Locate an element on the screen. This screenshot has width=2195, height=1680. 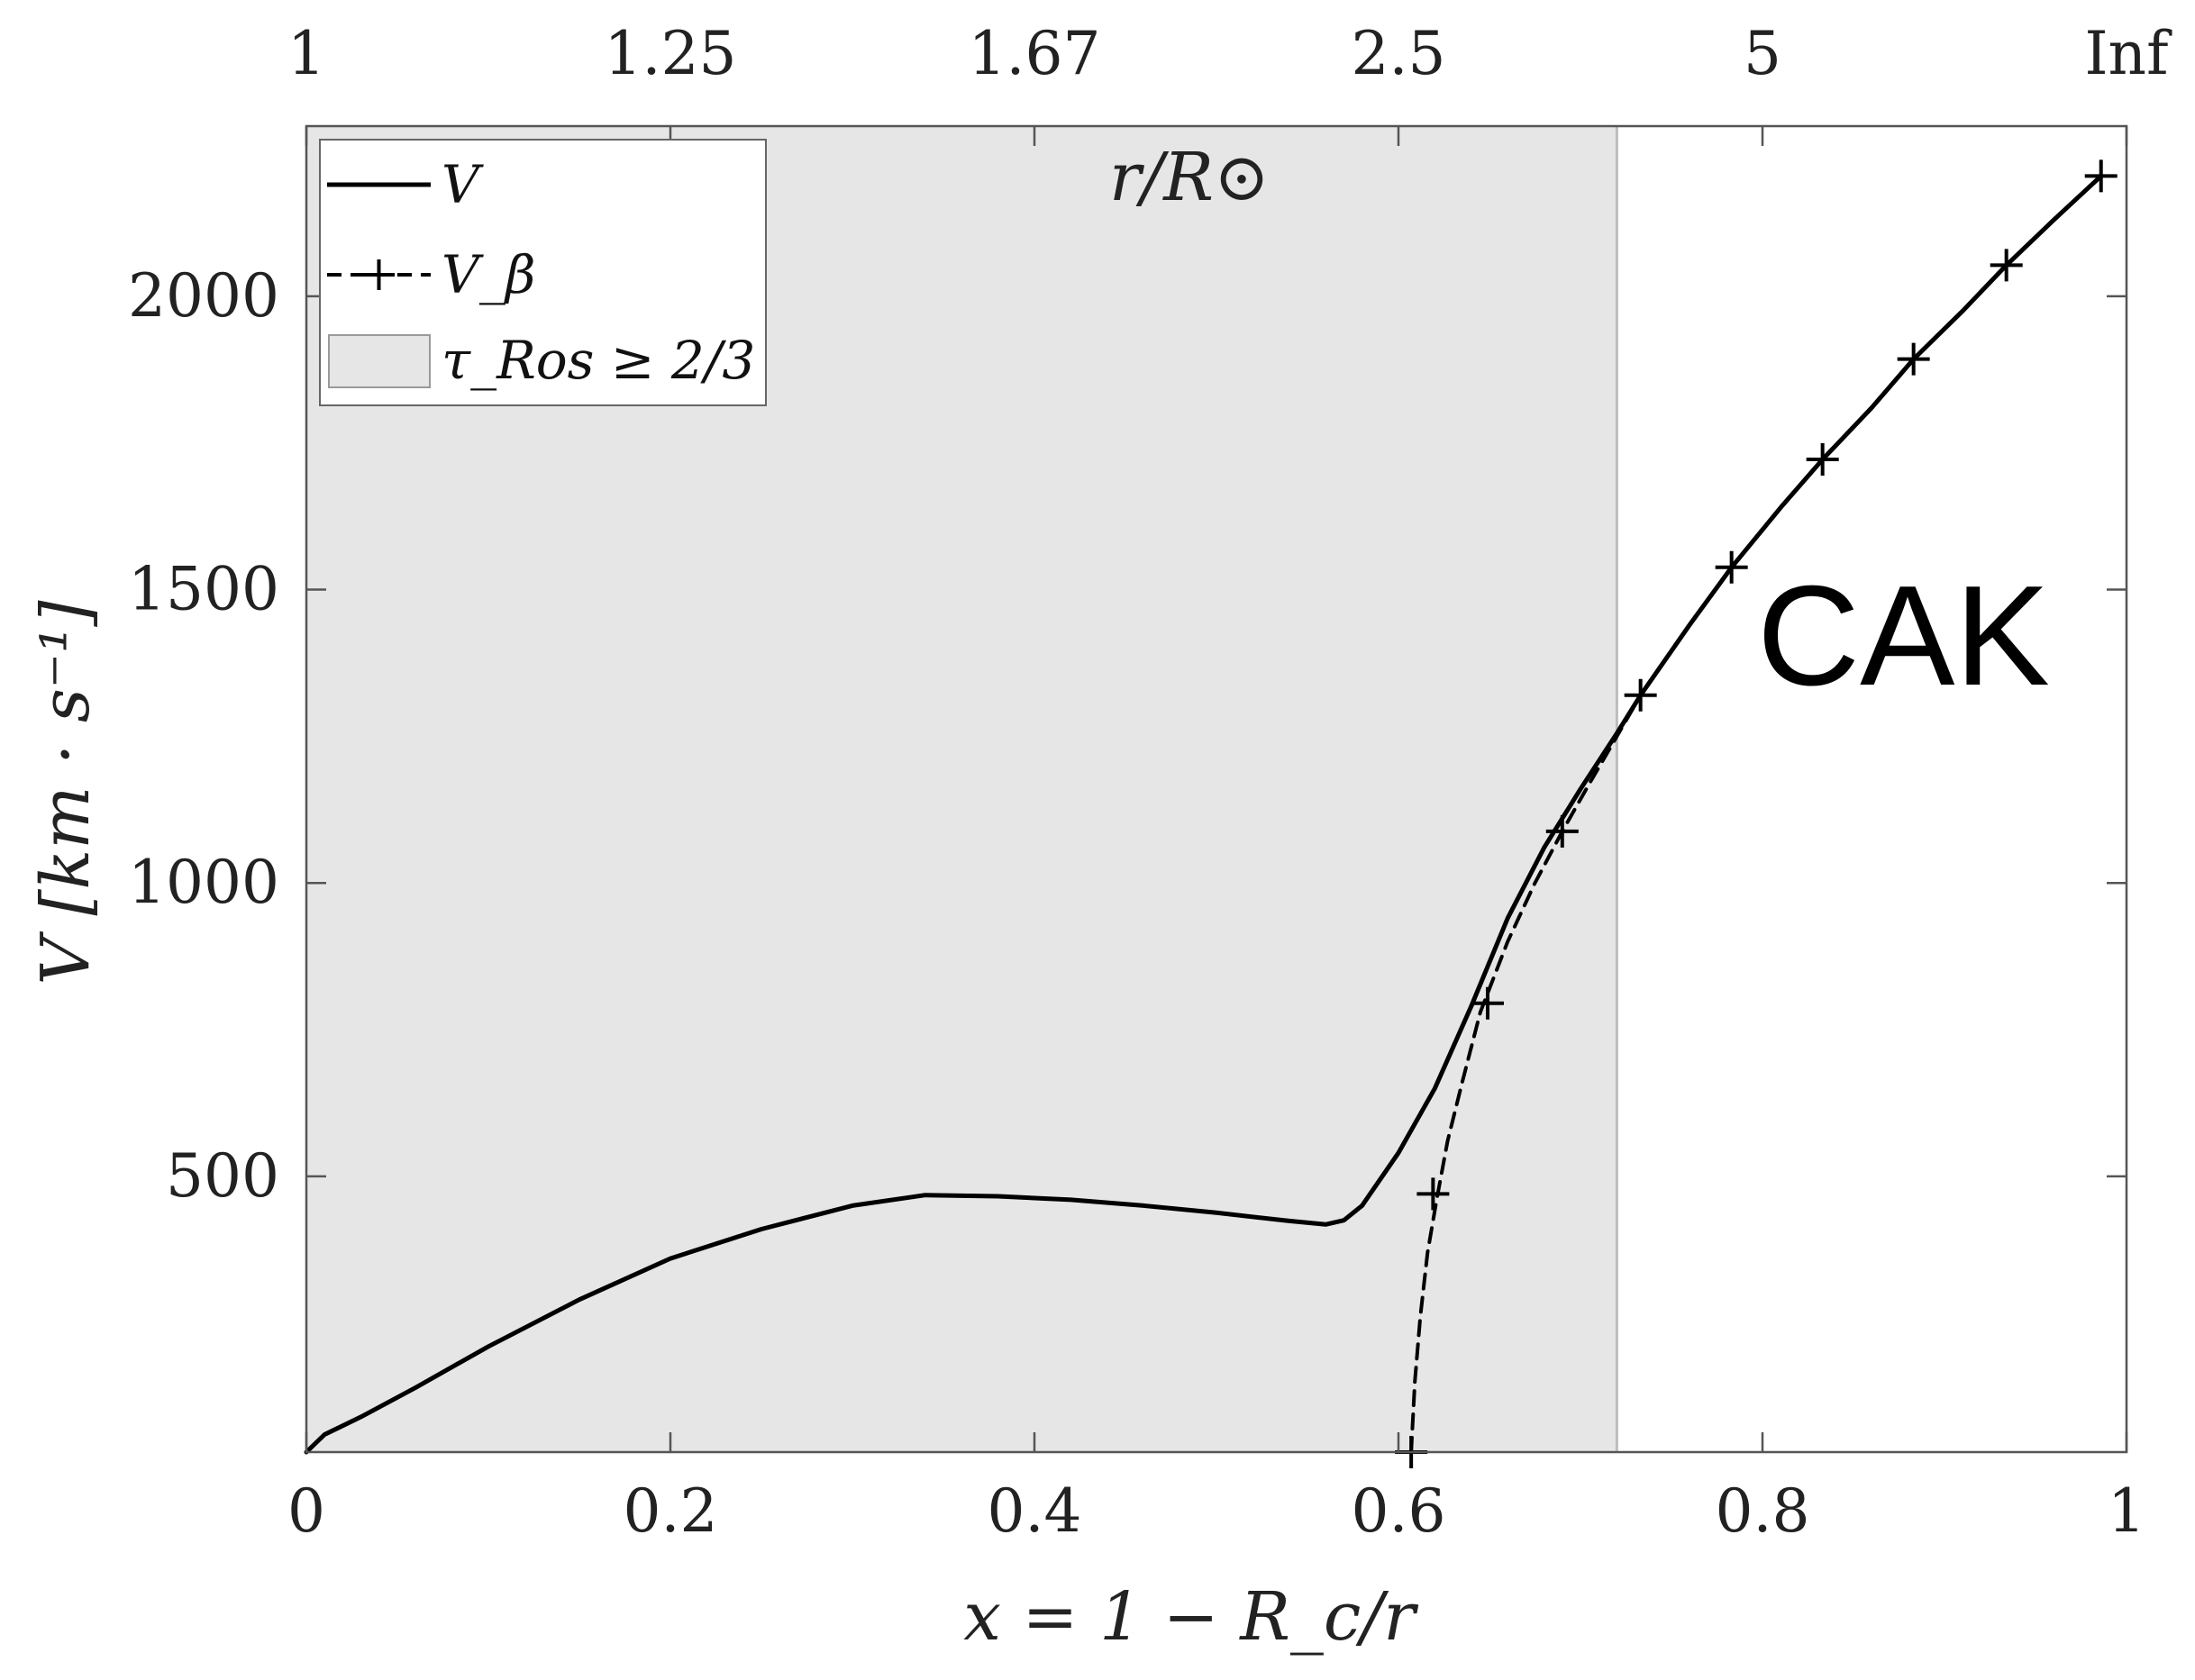
top-axis-label: r/R⊙ is located at coordinates (1189, 178).